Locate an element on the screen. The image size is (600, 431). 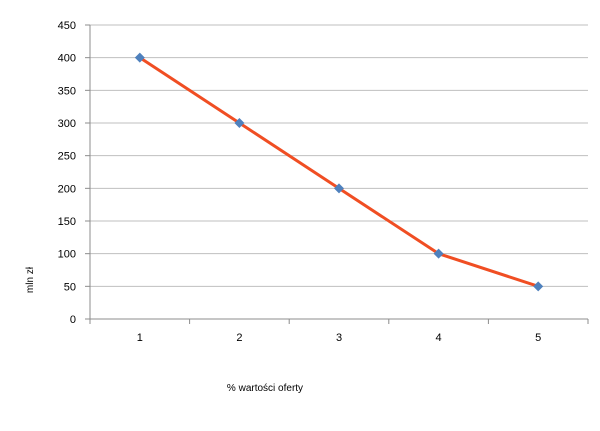
x-axis-title: % wartości oferty is located at coordinates (265, 388).